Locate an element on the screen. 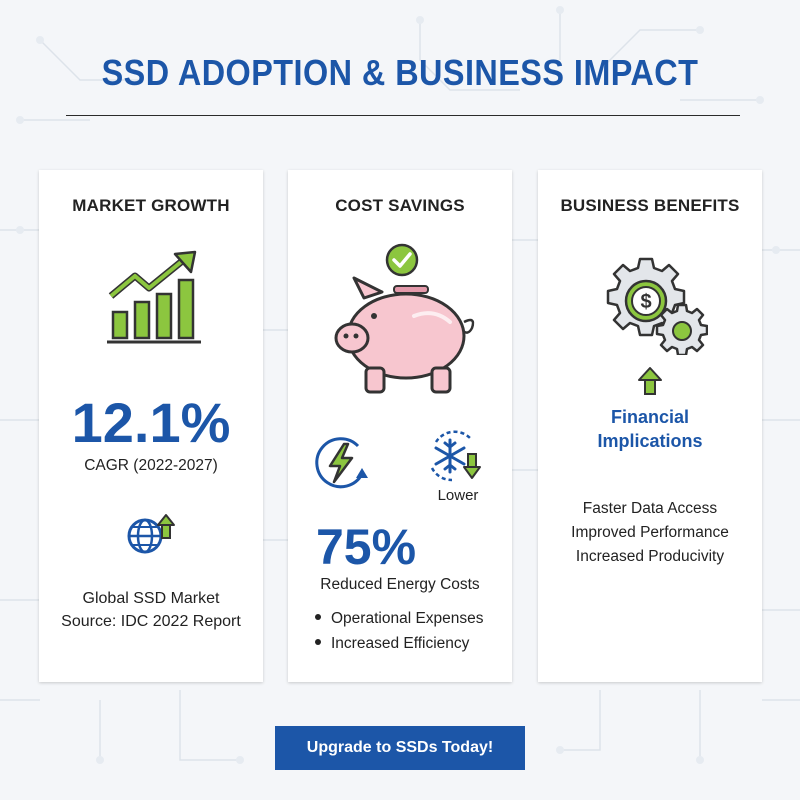  market-source-line: Source: IDC 2022 Report is located at coordinates (151, 621).